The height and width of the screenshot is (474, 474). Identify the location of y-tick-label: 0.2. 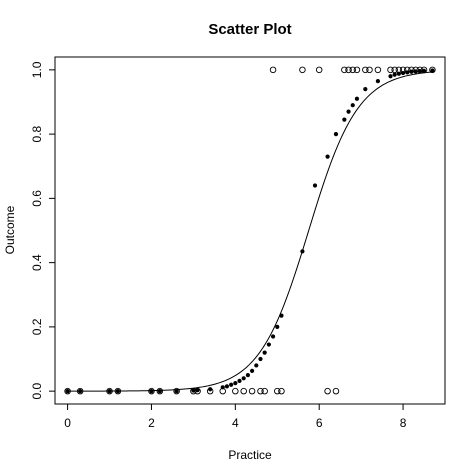
(37, 326).